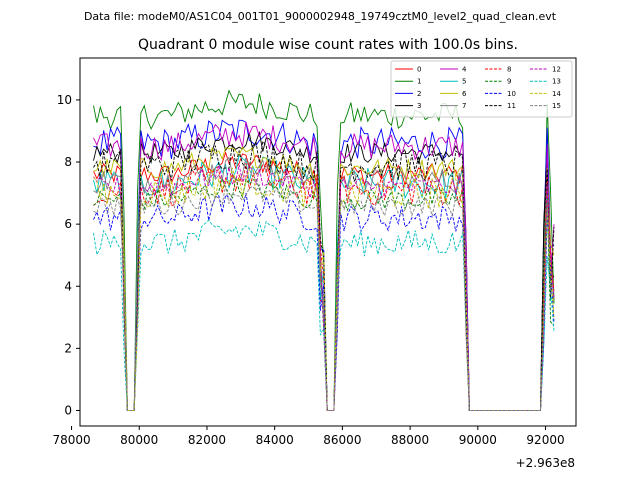 The width and height of the screenshot is (640, 480). Describe the element at coordinates (556, 94) in the screenshot. I see `legend-label-14: 14` at that location.